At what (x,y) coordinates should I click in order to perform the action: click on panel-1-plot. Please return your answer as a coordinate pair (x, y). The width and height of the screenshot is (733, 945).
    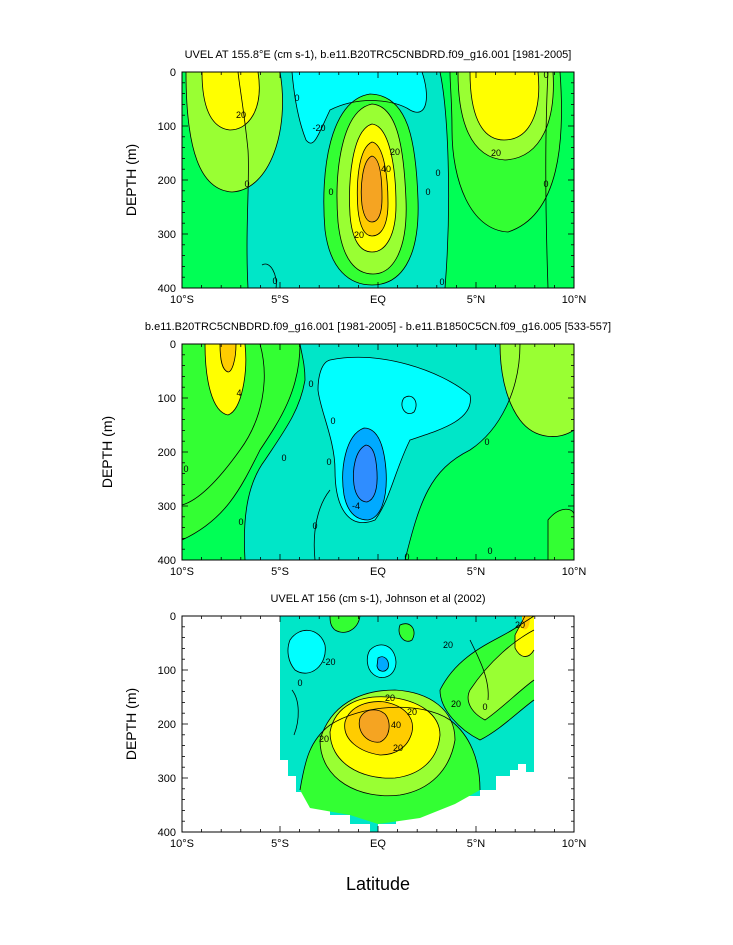
    Looking at the image, I should click on (378, 180).